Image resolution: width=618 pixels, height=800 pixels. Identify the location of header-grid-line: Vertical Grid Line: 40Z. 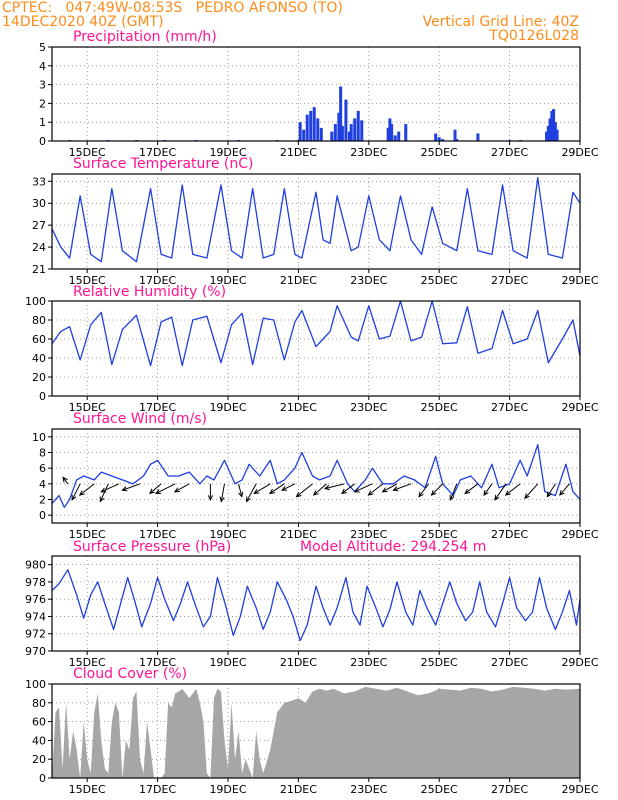
(501, 22).